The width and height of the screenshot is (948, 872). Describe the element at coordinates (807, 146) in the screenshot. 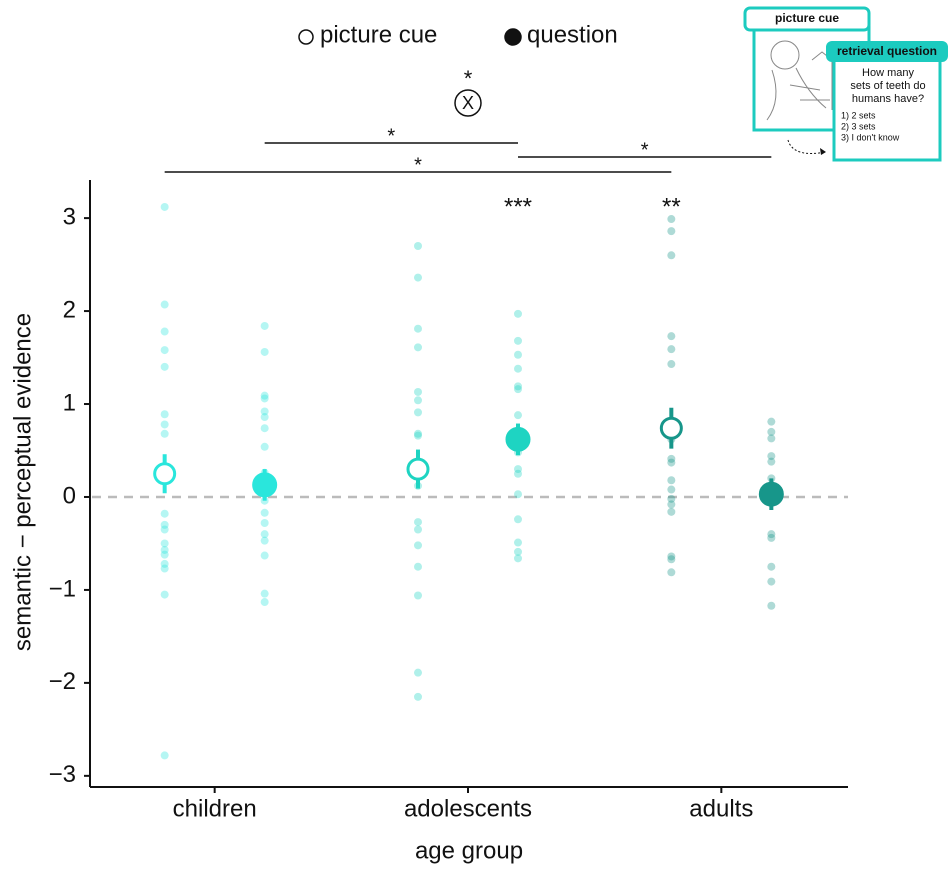

I see `arrow` at that location.